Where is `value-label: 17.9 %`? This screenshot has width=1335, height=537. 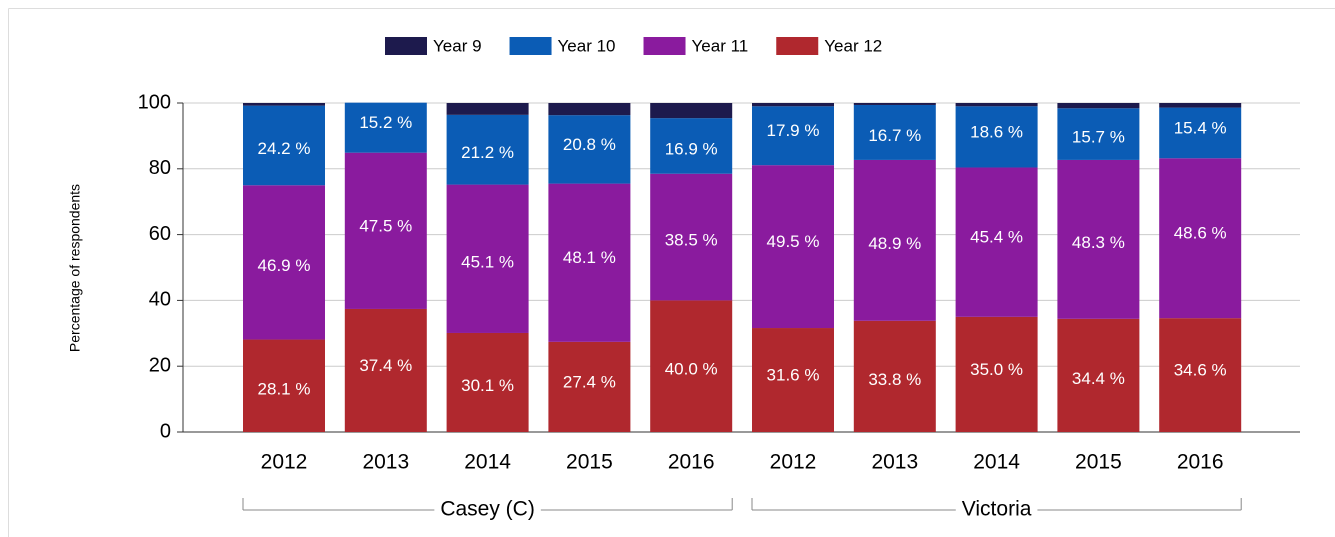 value-label: 17.9 % is located at coordinates (793, 130).